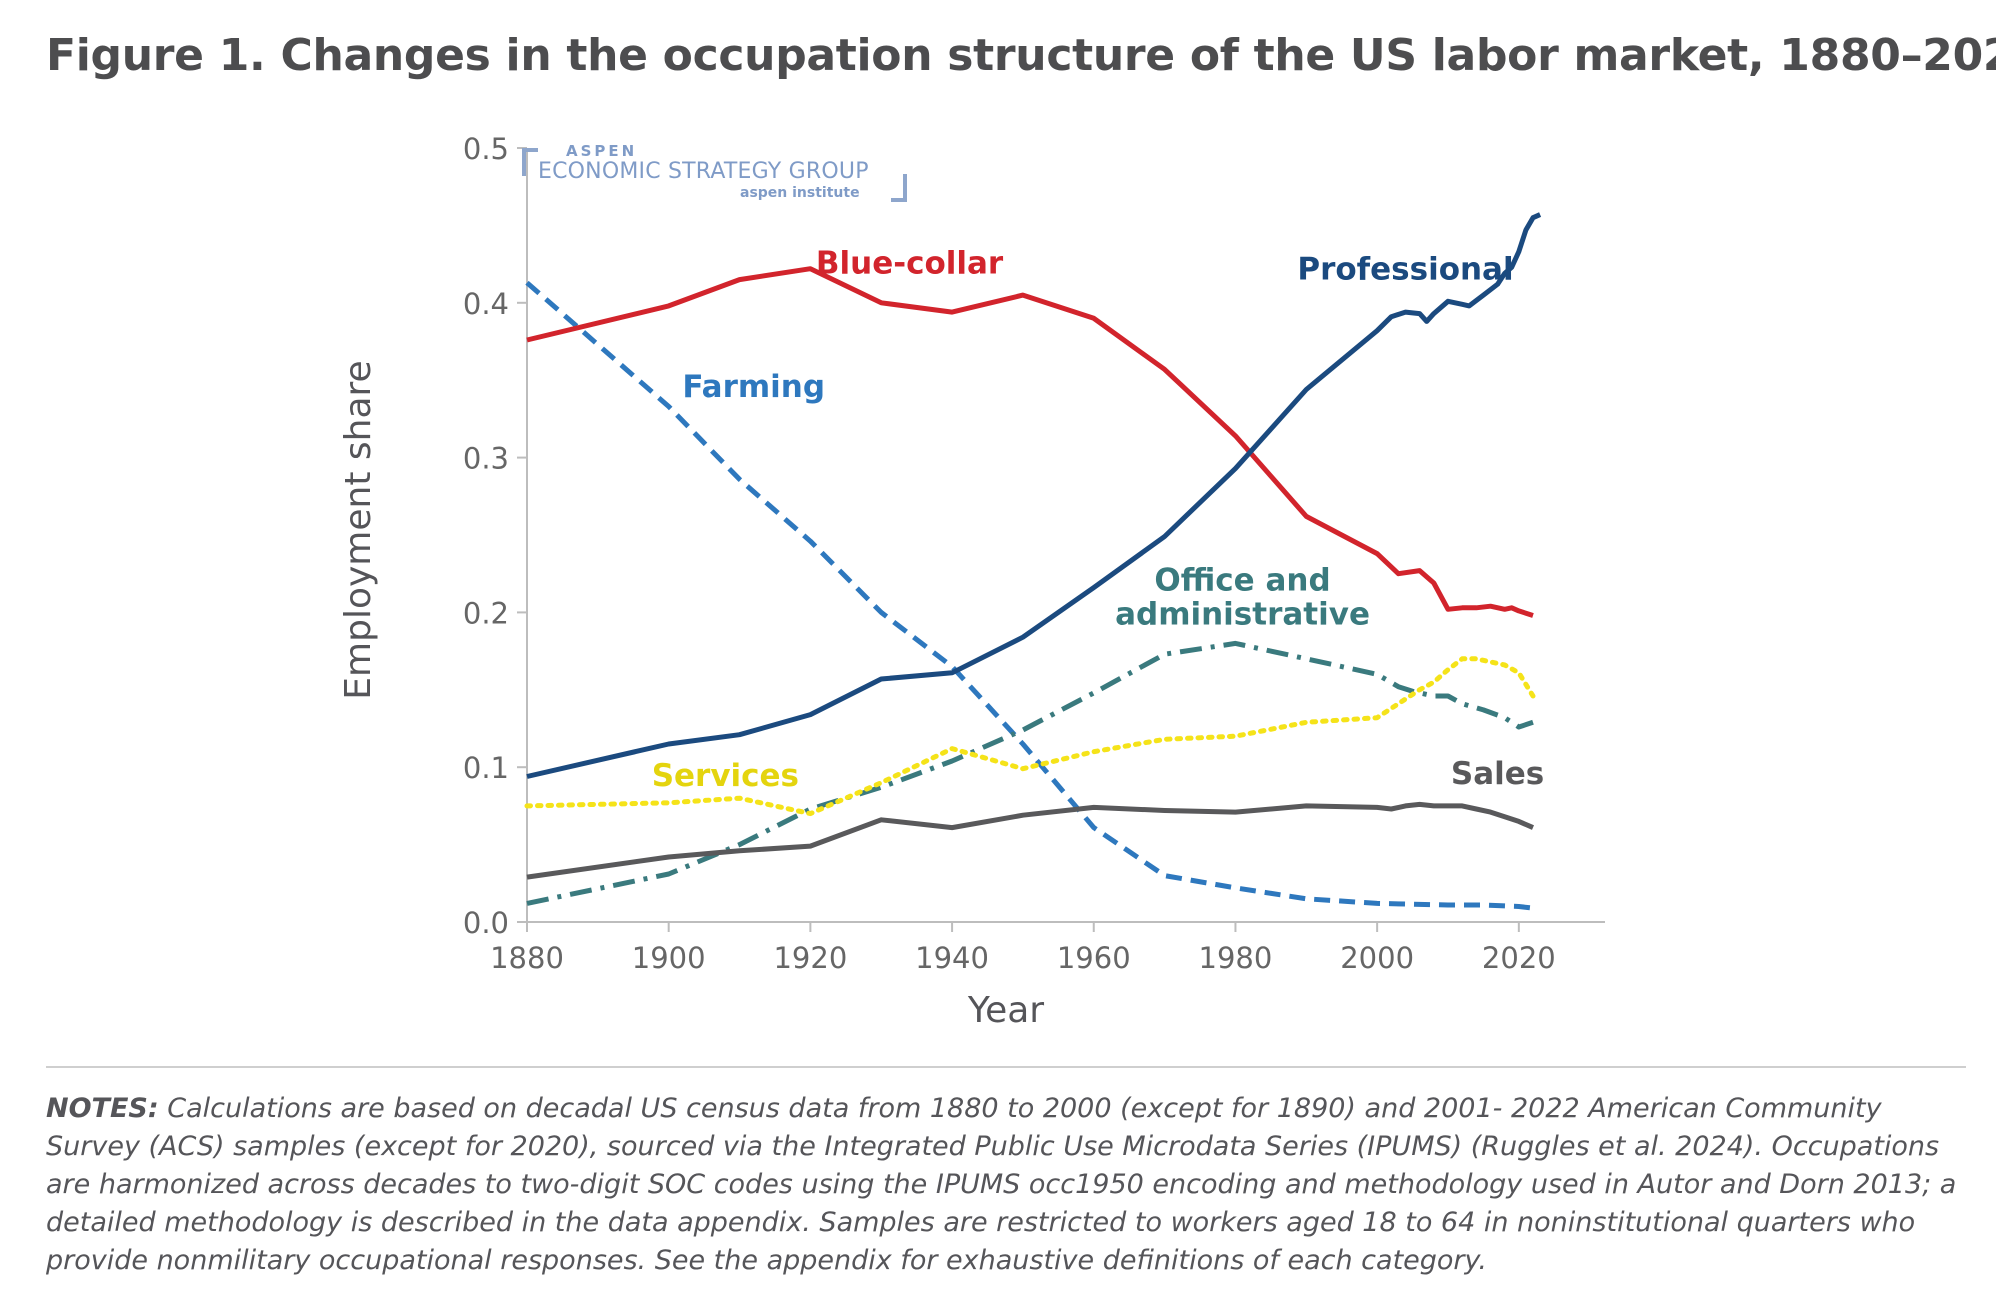 The height and width of the screenshot is (1300, 1996). I want to click on series-label-sales: Sales, so click(1497, 774).